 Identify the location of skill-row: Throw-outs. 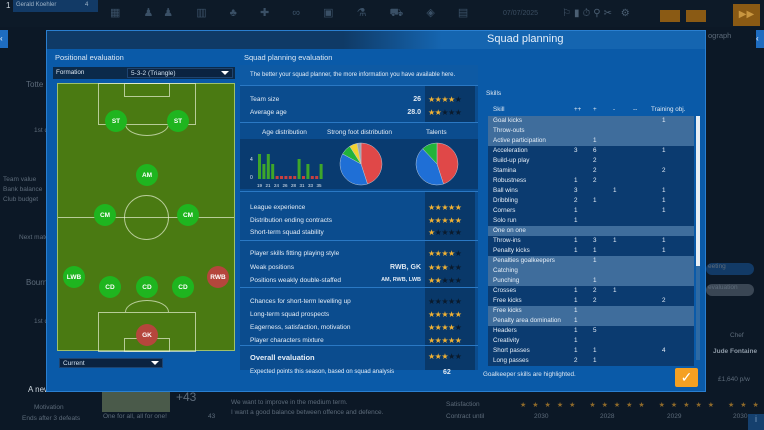
(591, 131).